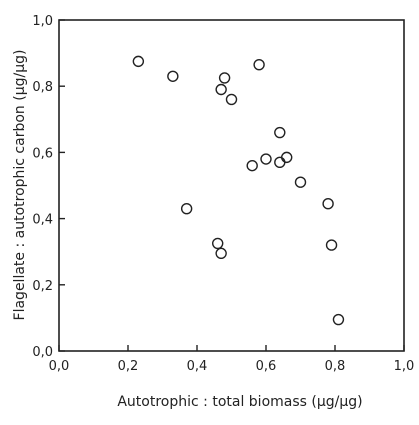 The height and width of the screenshot is (425, 419). What do you see at coordinates (59, 366) in the screenshot?
I see `x-tick-label: 0,0` at bounding box center [59, 366].